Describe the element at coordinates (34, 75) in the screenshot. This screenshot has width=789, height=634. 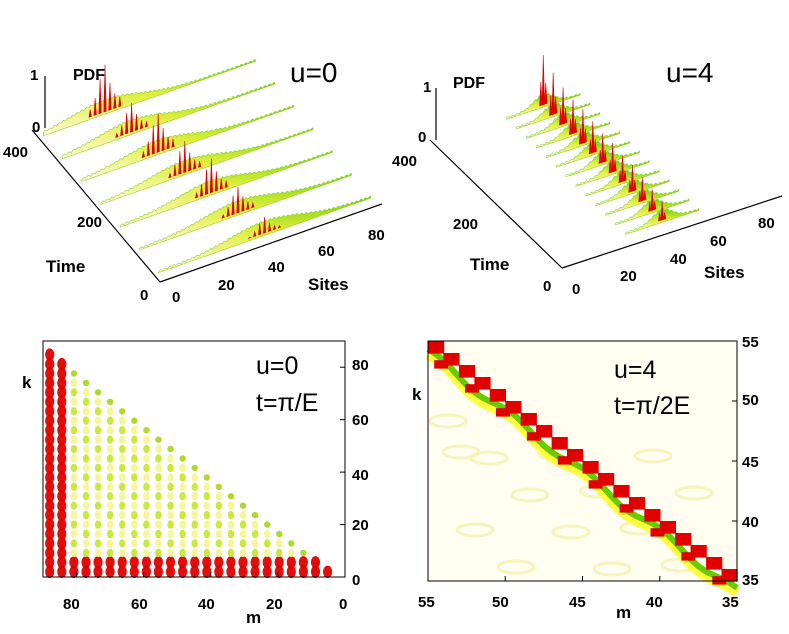
I see `z-tick-1: 1` at that location.